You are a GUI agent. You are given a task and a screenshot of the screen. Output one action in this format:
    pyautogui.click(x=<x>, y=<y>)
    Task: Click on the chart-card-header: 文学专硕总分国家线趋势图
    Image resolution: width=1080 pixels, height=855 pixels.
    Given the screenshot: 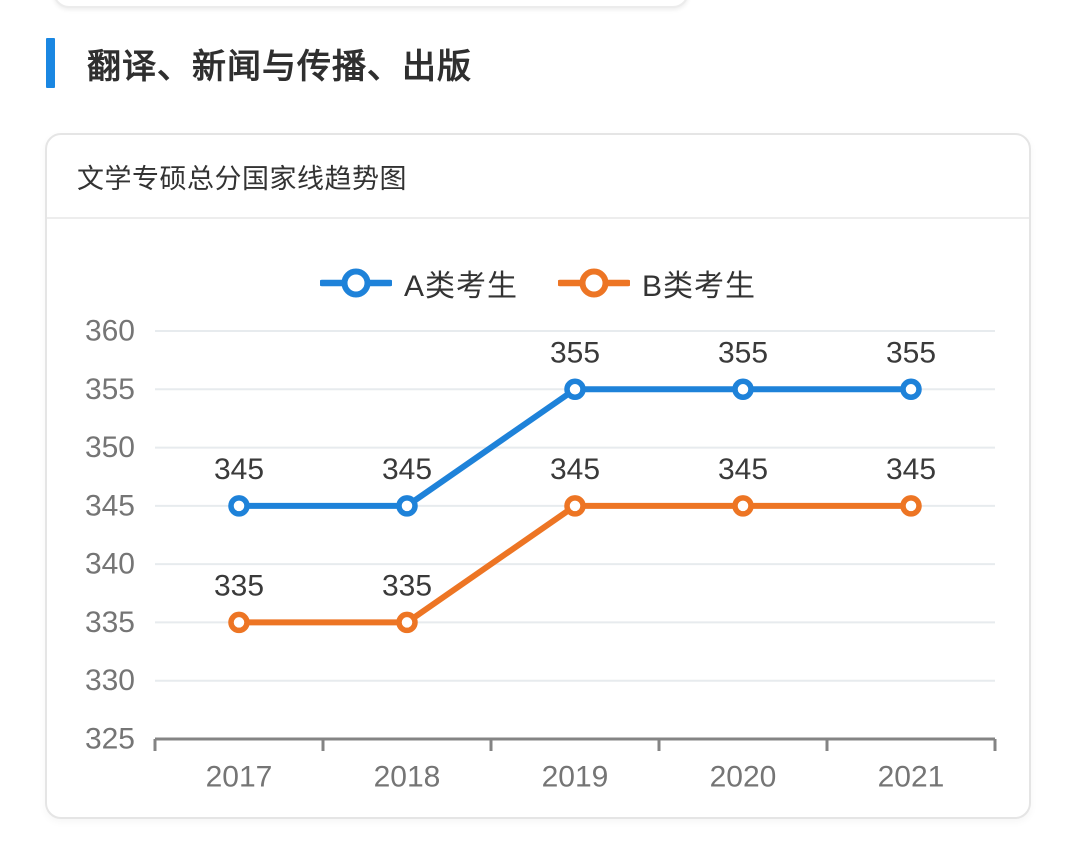 What is the action you would take?
    pyautogui.click(x=538, y=177)
    